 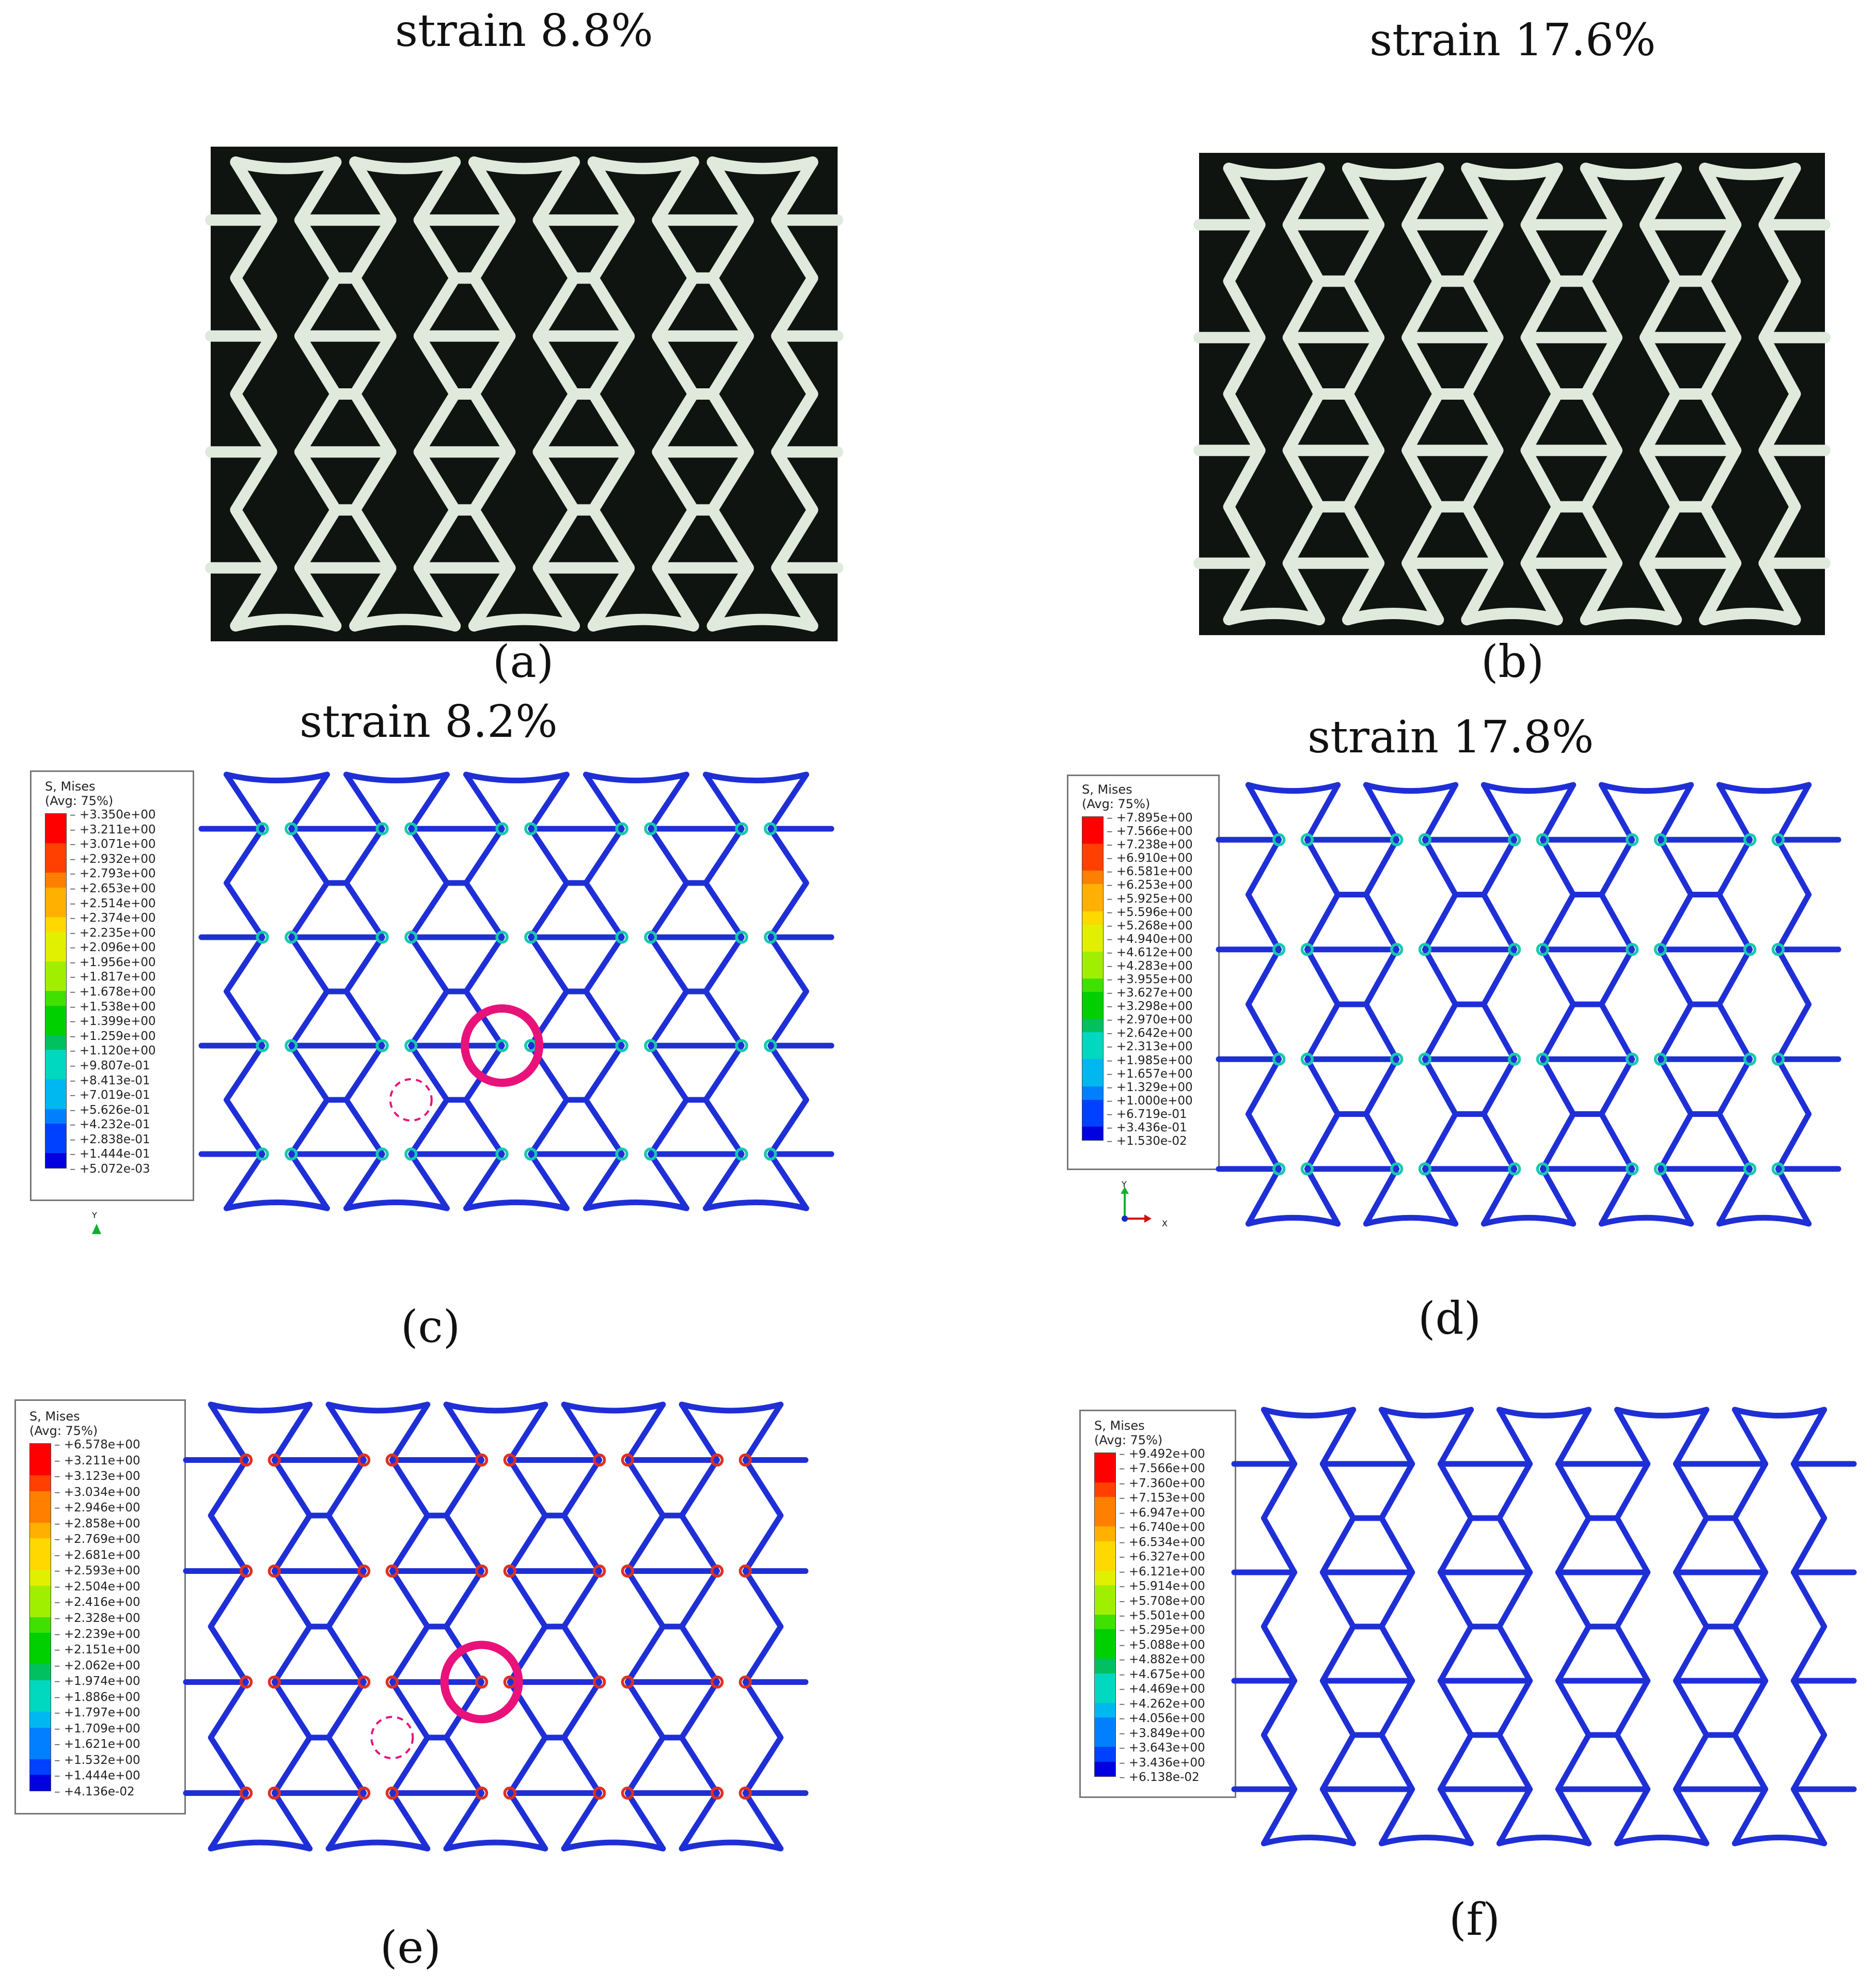 What do you see at coordinates (1162, 1513) in the screenshot?
I see `legend-value: +6.947e+00` at bounding box center [1162, 1513].